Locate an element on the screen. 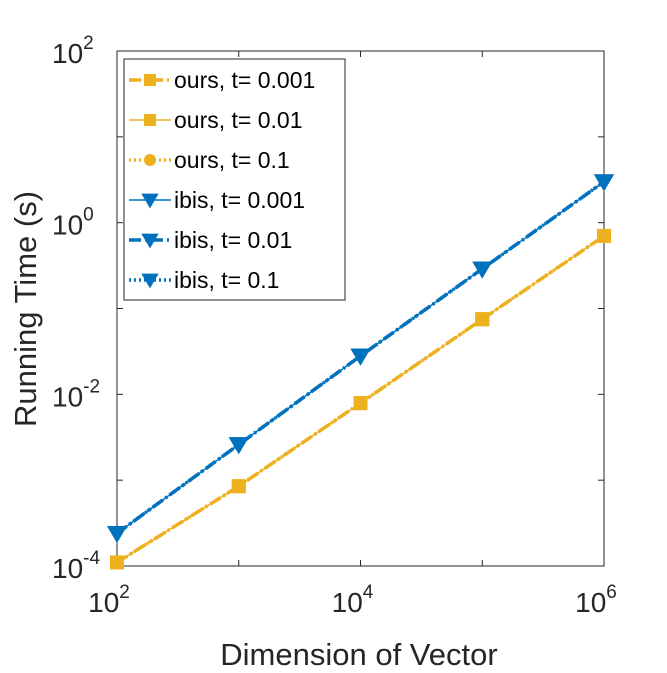  legend-entry: ours, t= 0.01 is located at coordinates (216, 120).